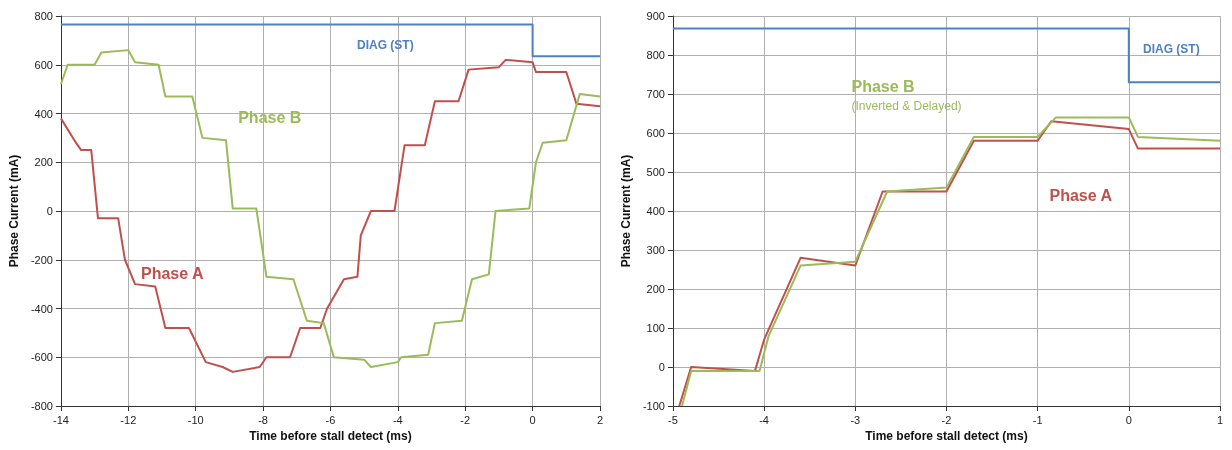 The height and width of the screenshot is (450, 1232). What do you see at coordinates (270, 118) in the screenshot?
I see `series-label: Phase B` at bounding box center [270, 118].